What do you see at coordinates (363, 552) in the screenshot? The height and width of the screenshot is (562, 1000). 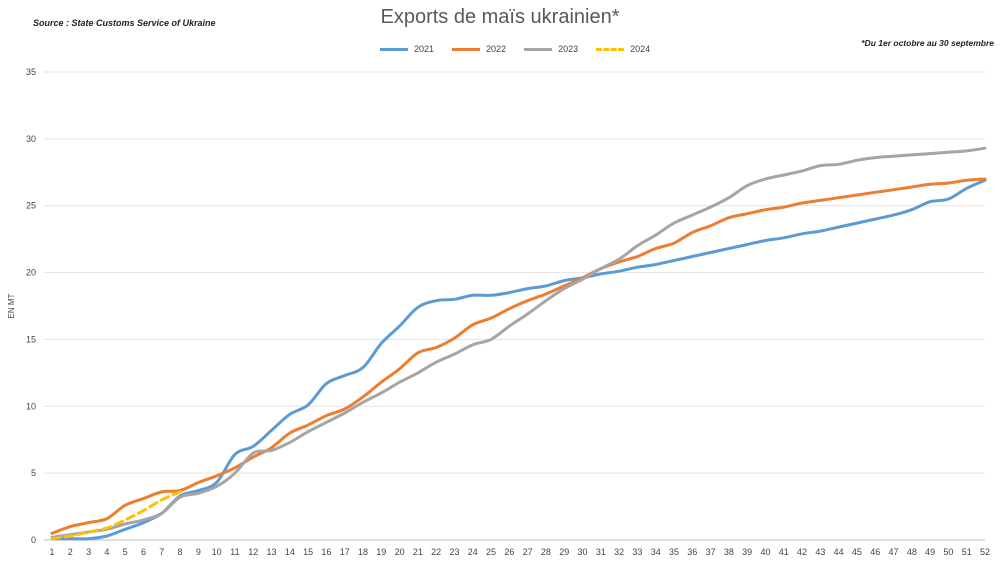 I see `x-tick-label: 18` at bounding box center [363, 552].